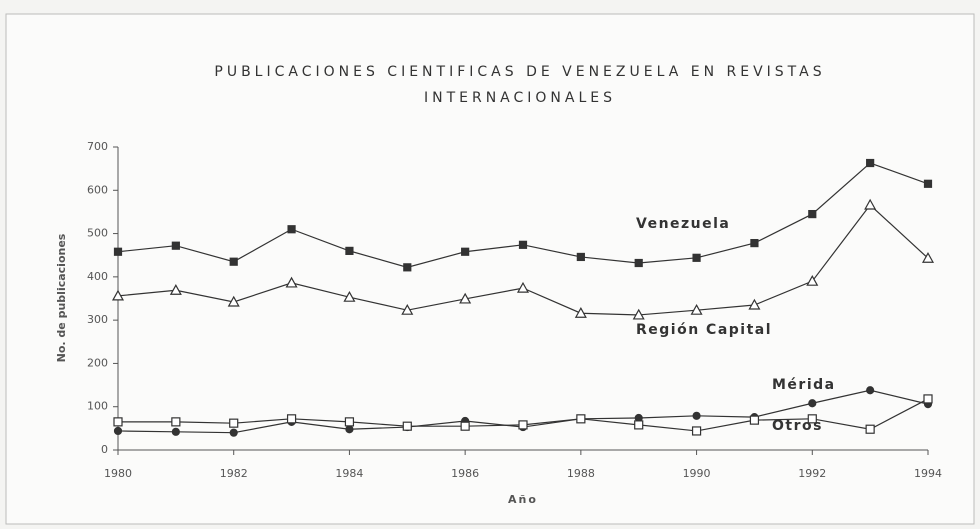  I want to click on y-tick-label: 500, so click(97, 233).